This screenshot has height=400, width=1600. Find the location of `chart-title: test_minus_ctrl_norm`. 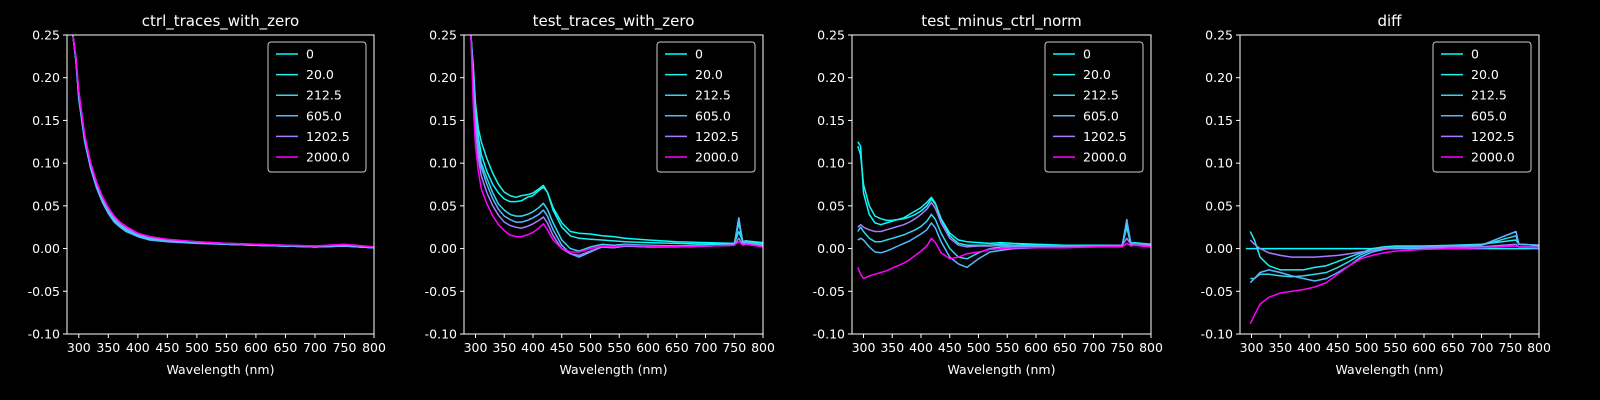

chart-title: test_minus_ctrl_norm is located at coordinates (1001, 21).